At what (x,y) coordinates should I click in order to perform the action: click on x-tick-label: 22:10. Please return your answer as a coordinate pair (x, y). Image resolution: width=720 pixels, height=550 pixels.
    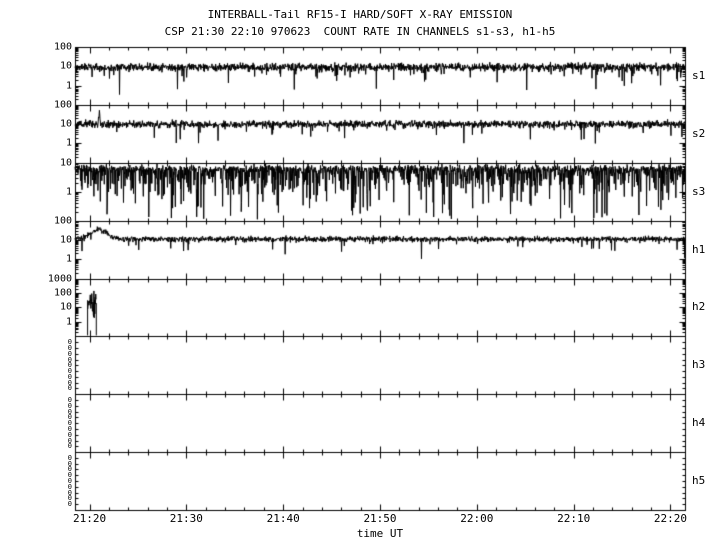
    Looking at the image, I should click on (574, 518).